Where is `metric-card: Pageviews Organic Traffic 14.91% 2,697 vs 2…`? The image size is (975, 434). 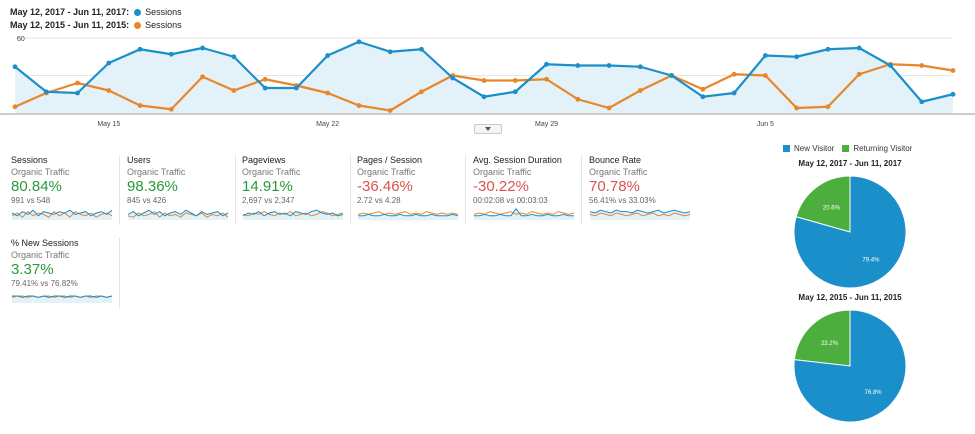
metric-card: Pageviews Organic Traffic 14.91% 2,697 vs 2… is located at coordinates (296, 190).